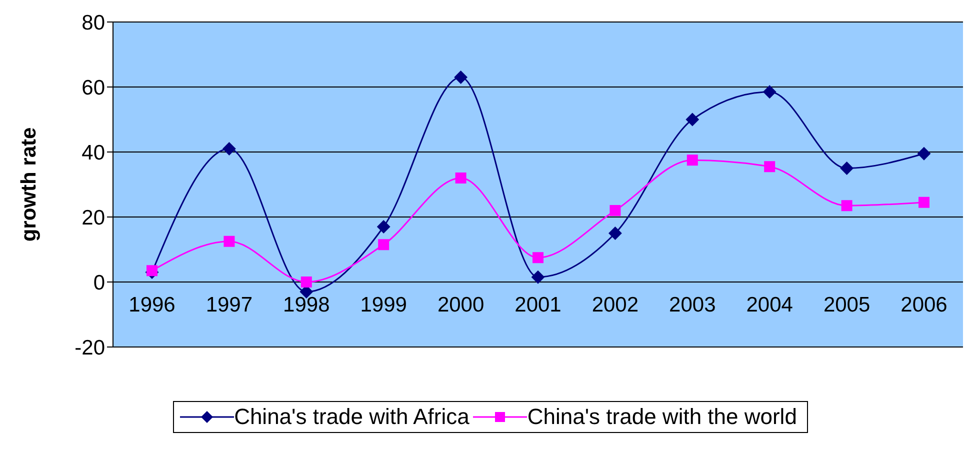 This screenshot has height=451, width=971. What do you see at coordinates (846, 304) in the screenshot?
I see `x-tick-label: 2005` at bounding box center [846, 304].